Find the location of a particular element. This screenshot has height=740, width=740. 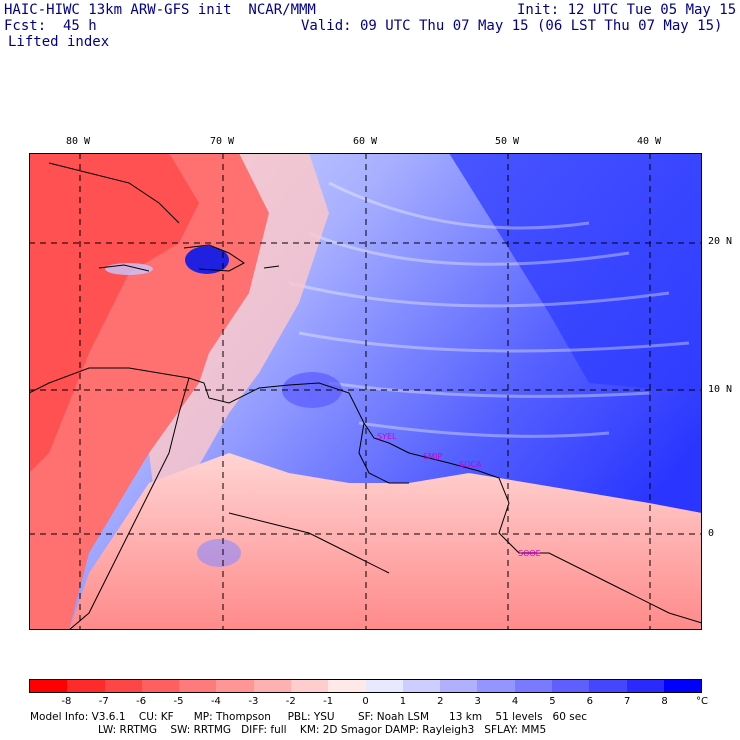

lat-label-20n: 20 N is located at coordinates (720, 241).